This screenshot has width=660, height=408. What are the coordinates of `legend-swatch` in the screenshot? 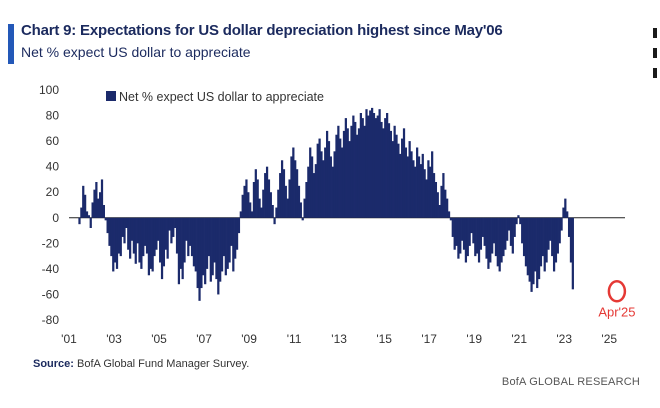 It's located at (111, 96).